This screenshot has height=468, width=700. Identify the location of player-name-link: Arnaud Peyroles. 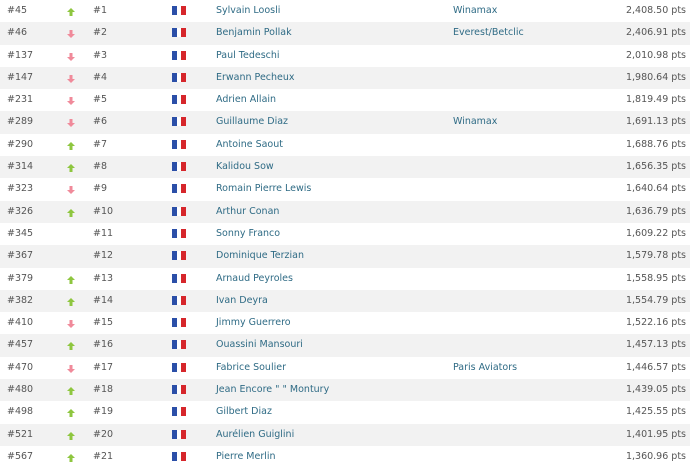
(254, 278).